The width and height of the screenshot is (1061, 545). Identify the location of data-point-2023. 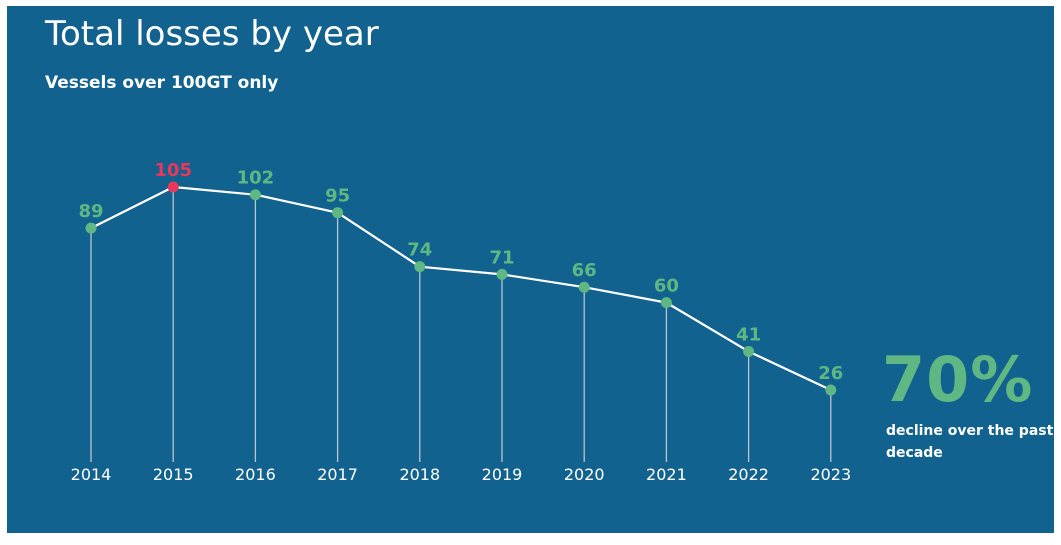
(831, 390).